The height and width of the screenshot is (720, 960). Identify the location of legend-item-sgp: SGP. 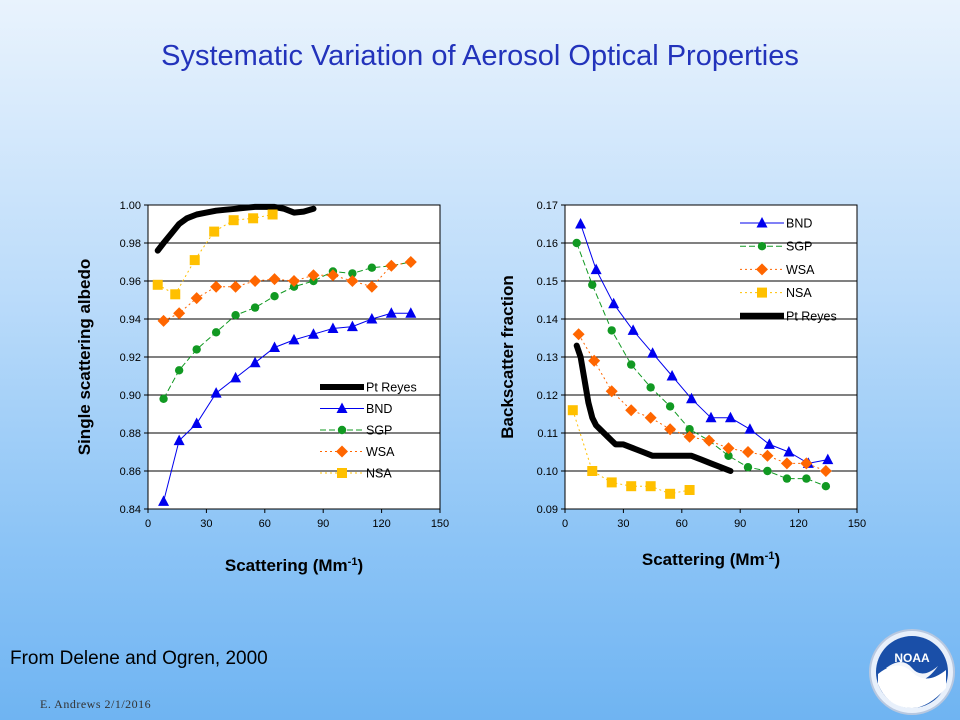
(776, 247).